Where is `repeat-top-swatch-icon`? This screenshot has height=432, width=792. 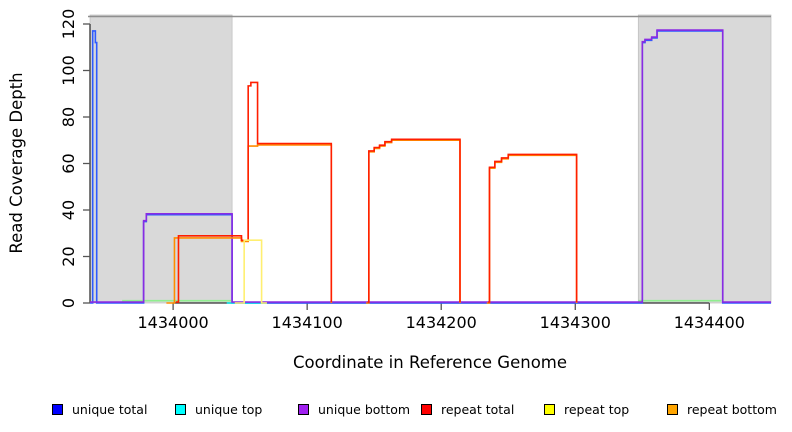 repeat-top-swatch-icon is located at coordinates (549, 409).